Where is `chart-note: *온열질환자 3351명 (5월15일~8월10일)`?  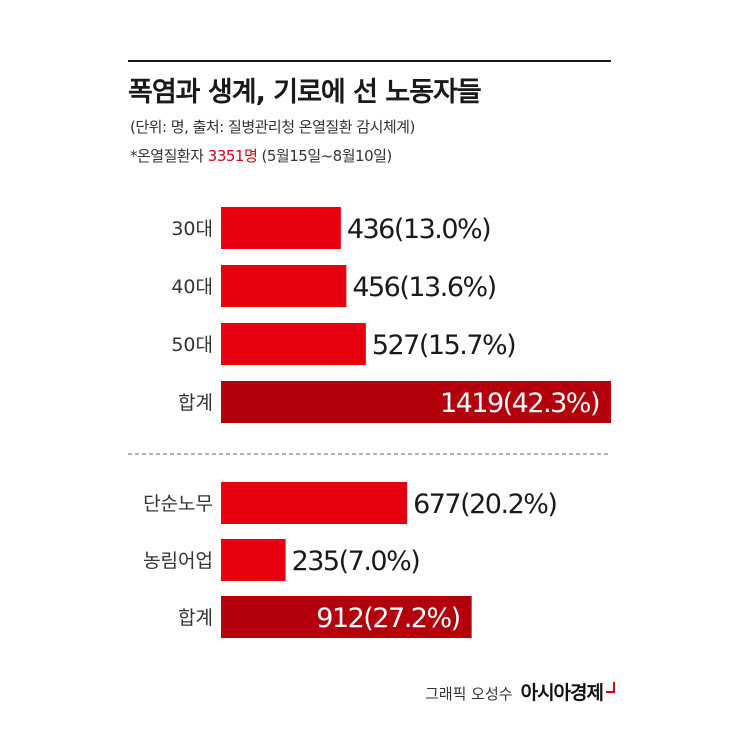 chart-note: *온열질환자 3351명 (5월15일~8월10일) is located at coordinates (261, 155).